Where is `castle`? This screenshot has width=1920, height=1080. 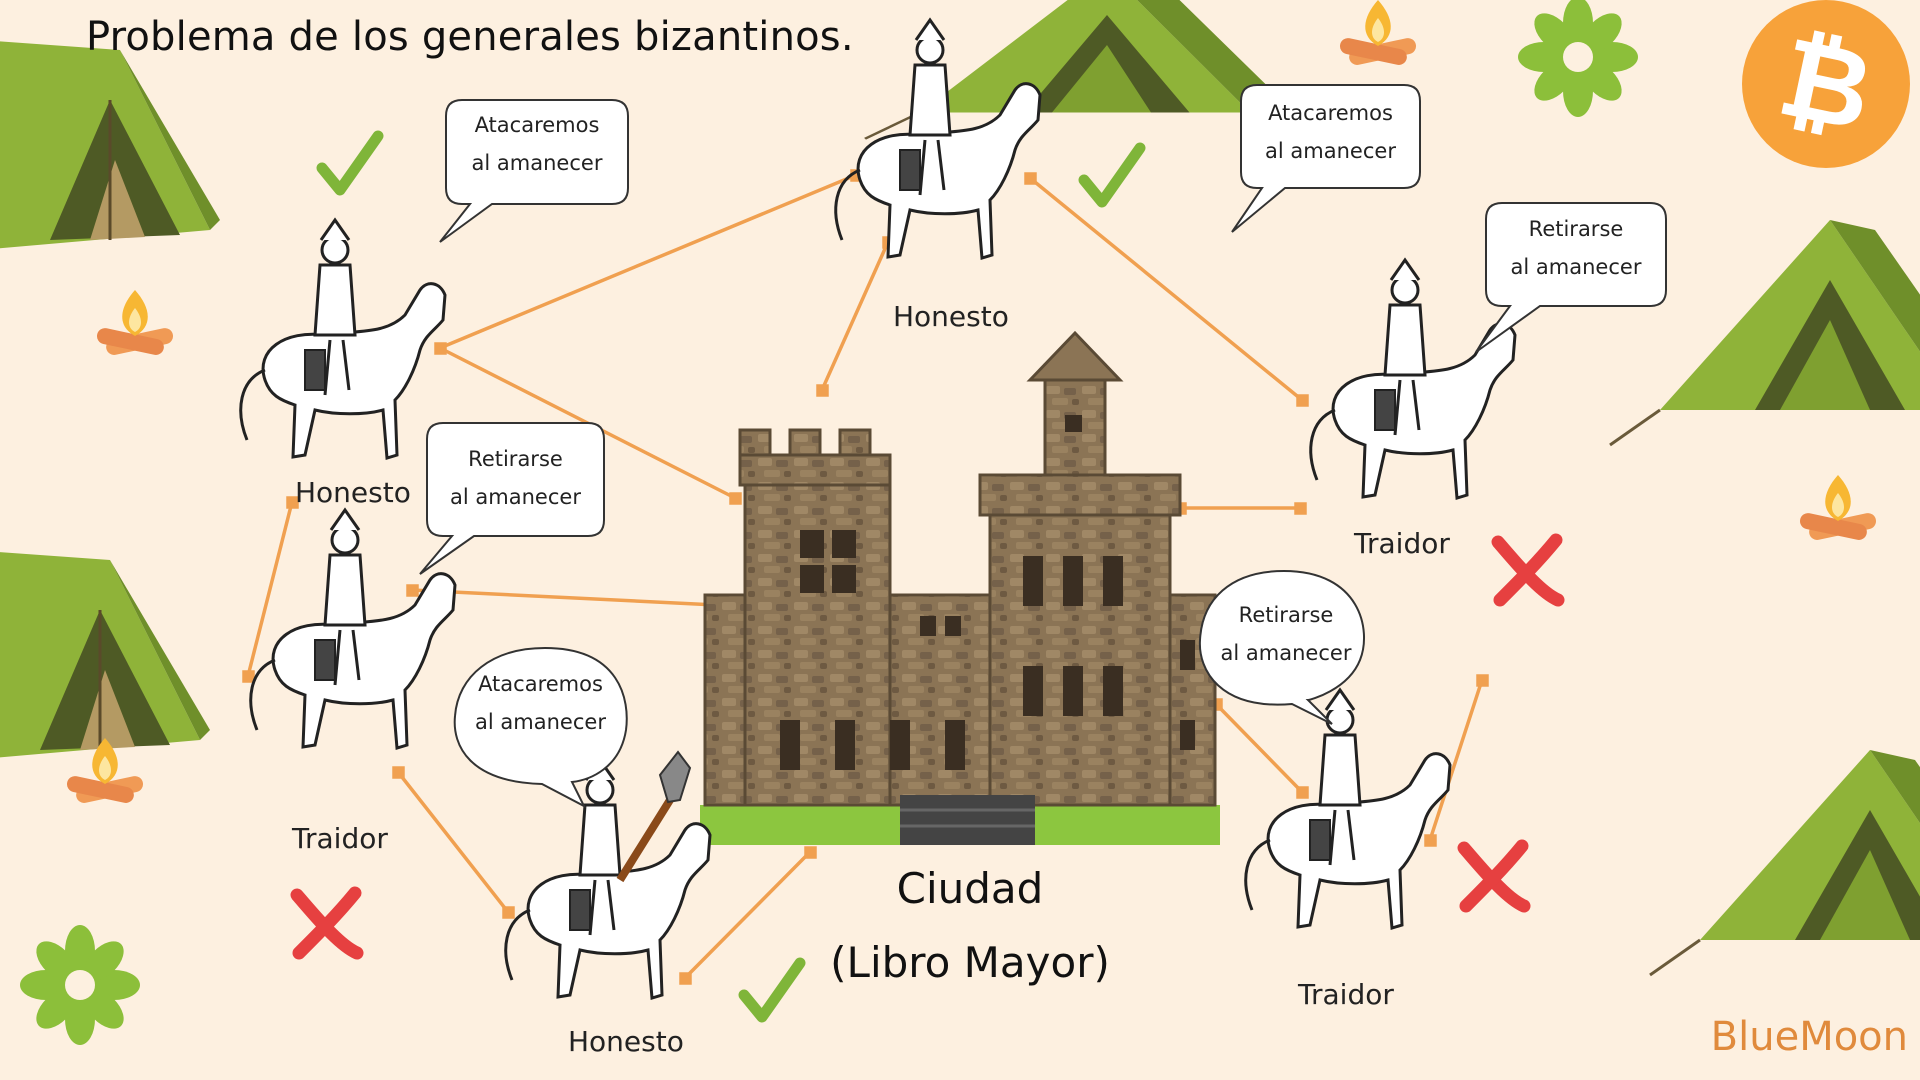
castle is located at coordinates (960, 587).